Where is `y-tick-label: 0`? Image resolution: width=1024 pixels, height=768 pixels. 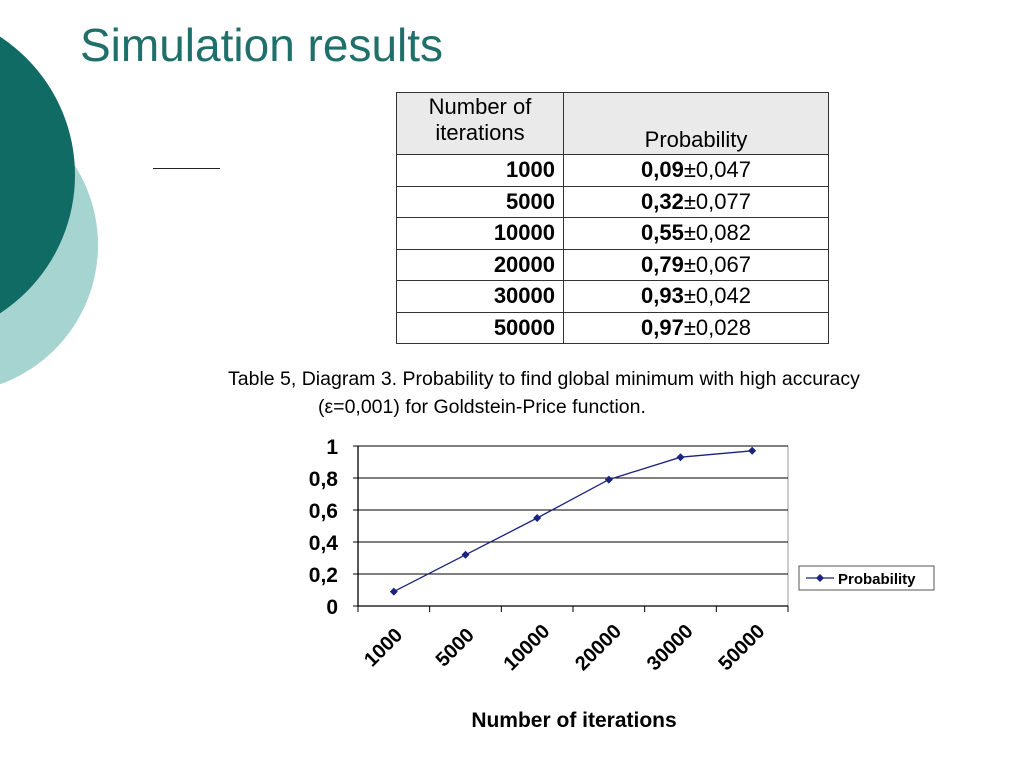
y-tick-label: 0 is located at coordinates (332, 607).